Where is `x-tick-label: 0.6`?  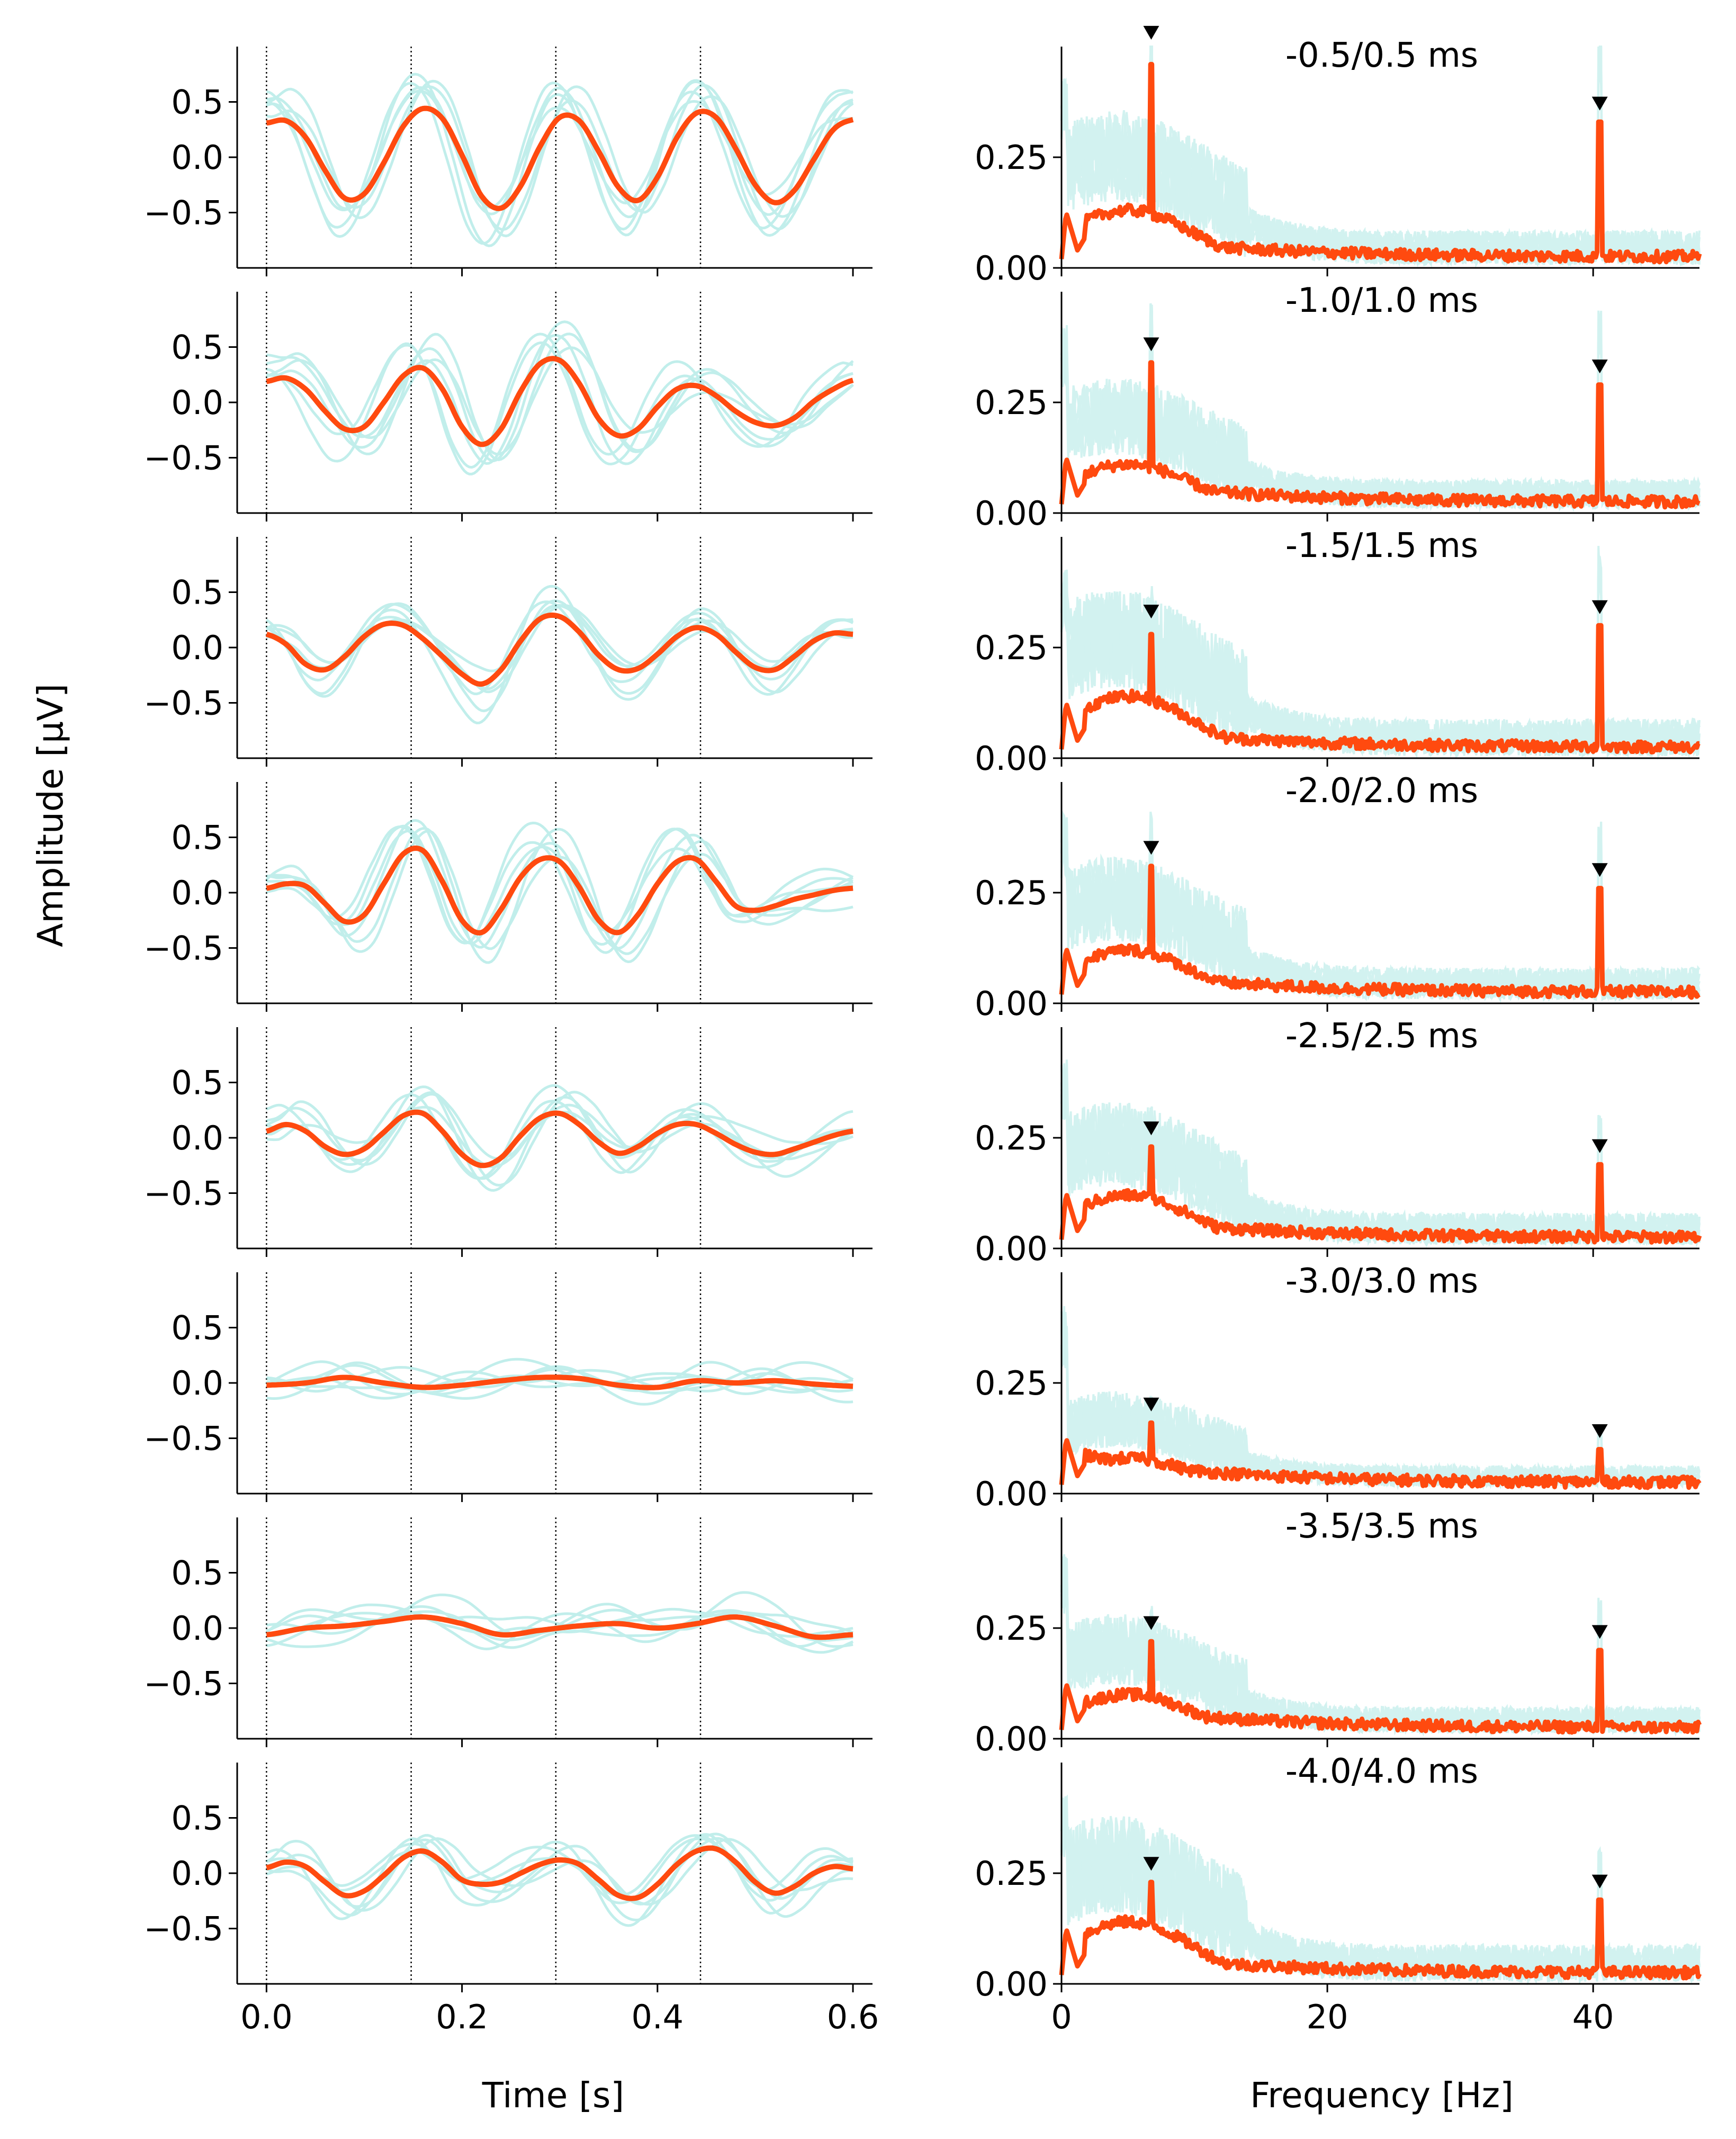 x-tick-label: 0.6 is located at coordinates (853, 2017).